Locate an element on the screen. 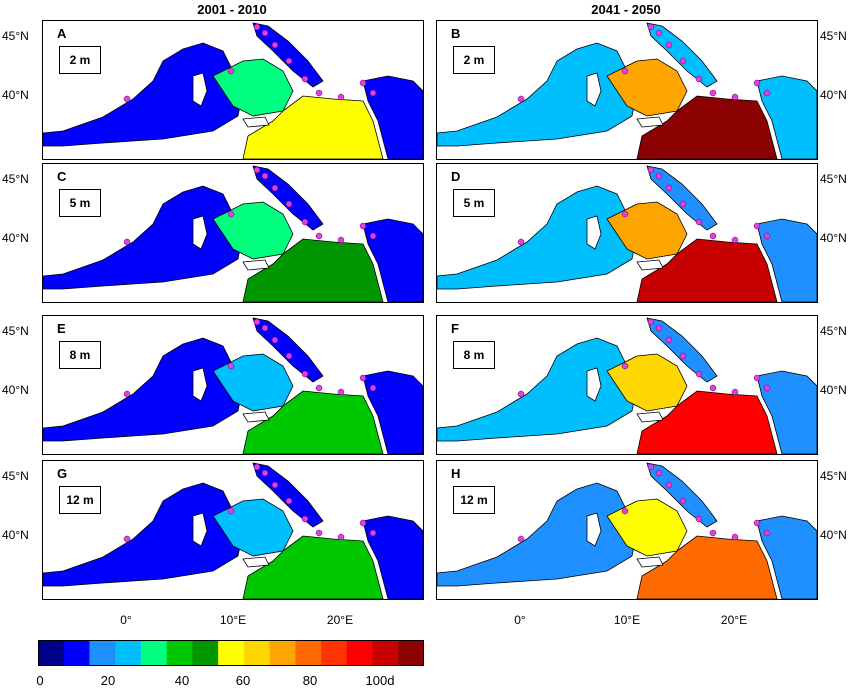 Image resolution: width=856 pixels, height=691 pixels. panel-letter: A is located at coordinates (62, 33).